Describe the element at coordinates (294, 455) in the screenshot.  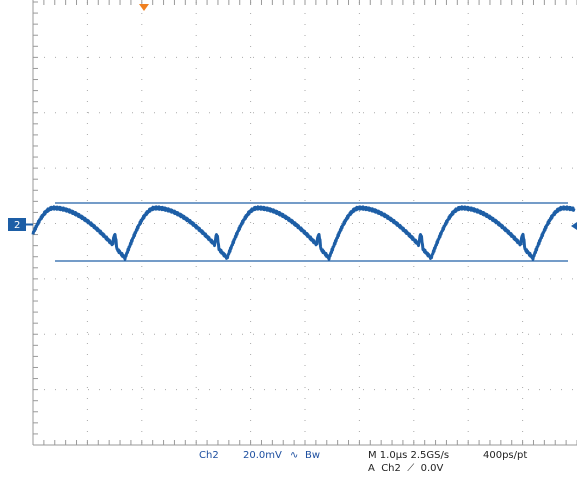
I see `coupling-symbol: ∿` at that location.